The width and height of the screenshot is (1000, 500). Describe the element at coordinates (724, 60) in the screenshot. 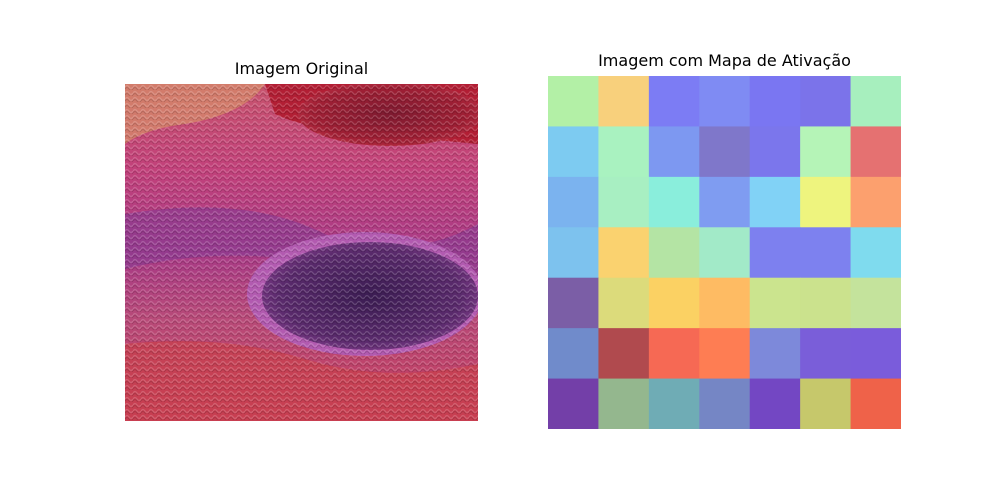

I see `activation-map-title: Imagem com Mapa de Ativação` at that location.